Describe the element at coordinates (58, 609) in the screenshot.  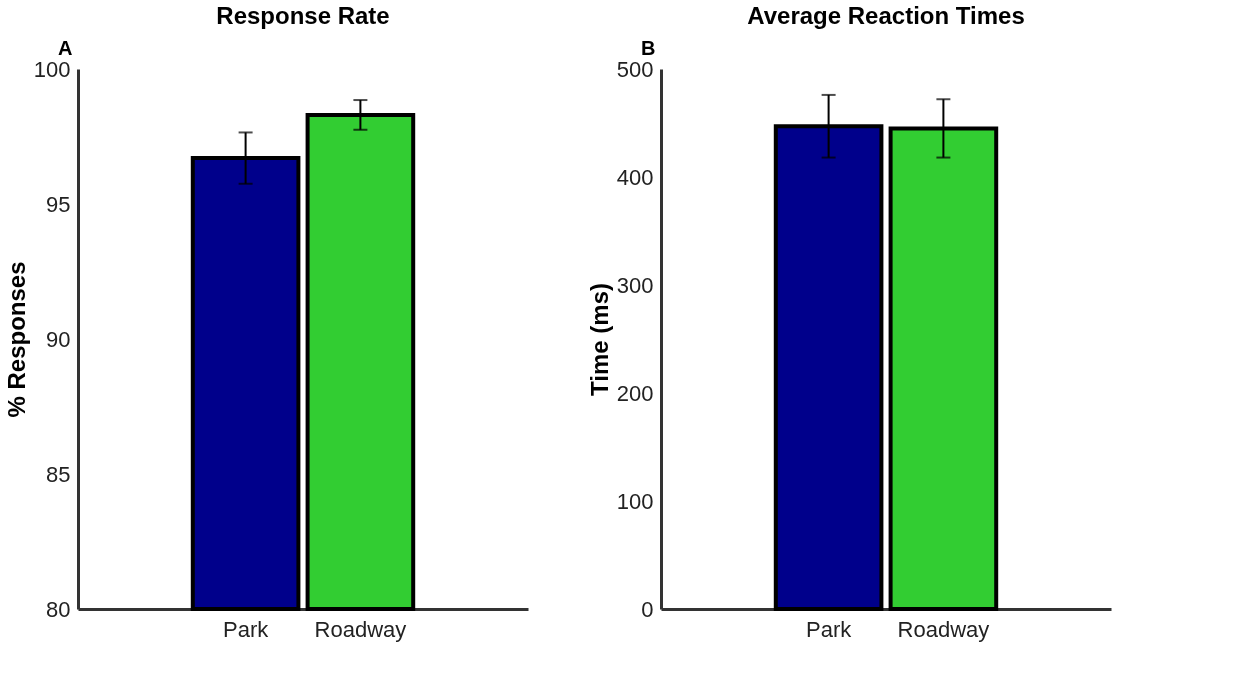
I see `y-tick-label: 80` at that location.